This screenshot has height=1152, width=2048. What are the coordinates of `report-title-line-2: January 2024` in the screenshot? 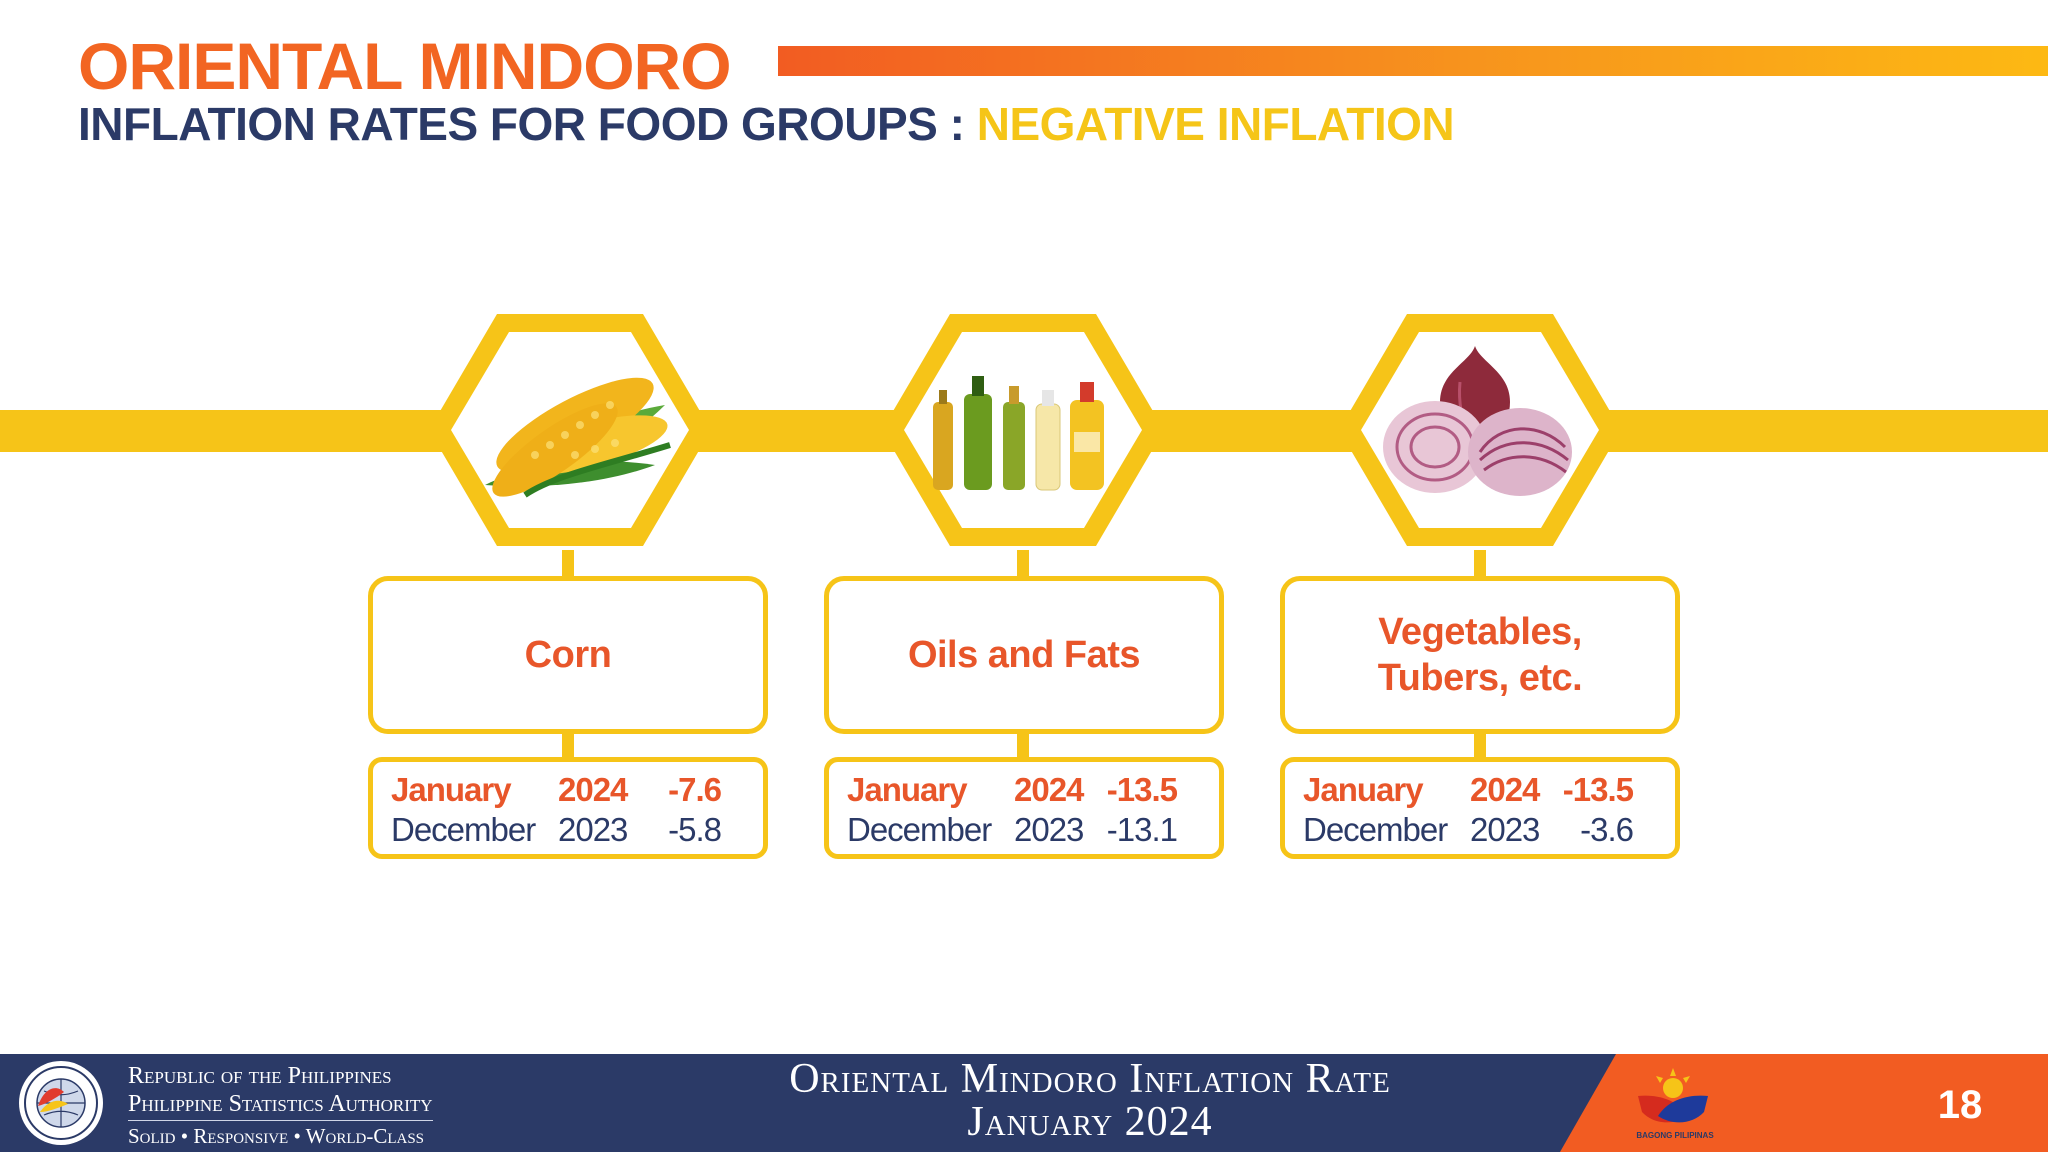 It's located at (1090, 1122).